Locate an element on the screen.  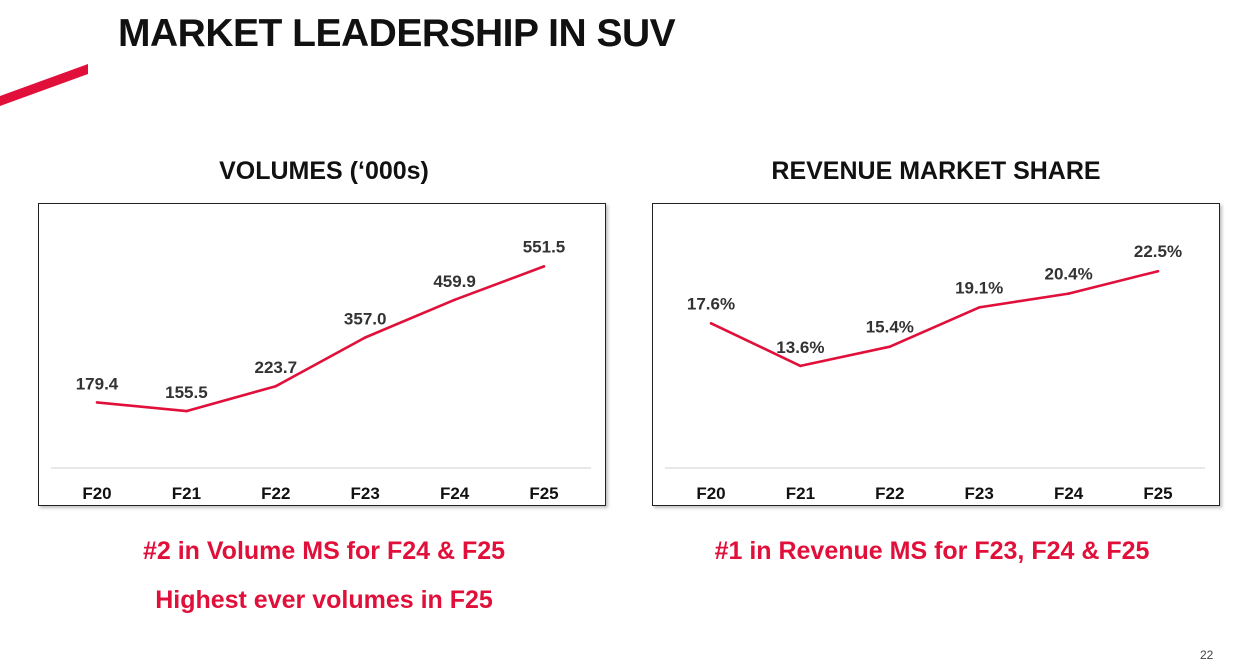
revenue-x-tick: F20 is located at coordinates (710, 493).